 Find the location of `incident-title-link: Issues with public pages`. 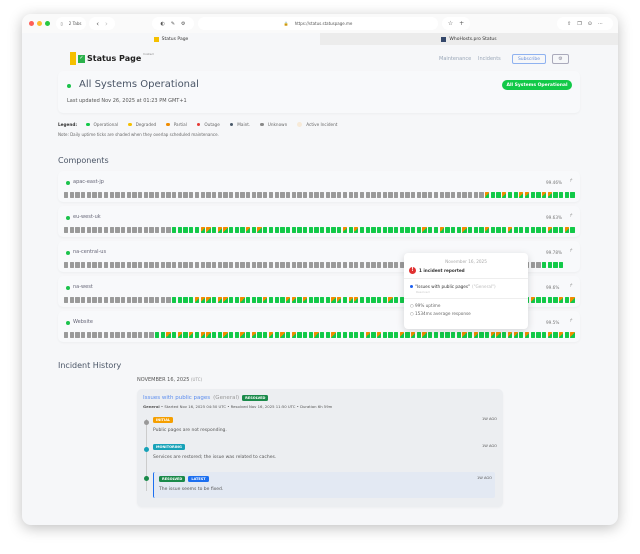

incident-title-link: Issues with public pages is located at coordinates (177, 398).